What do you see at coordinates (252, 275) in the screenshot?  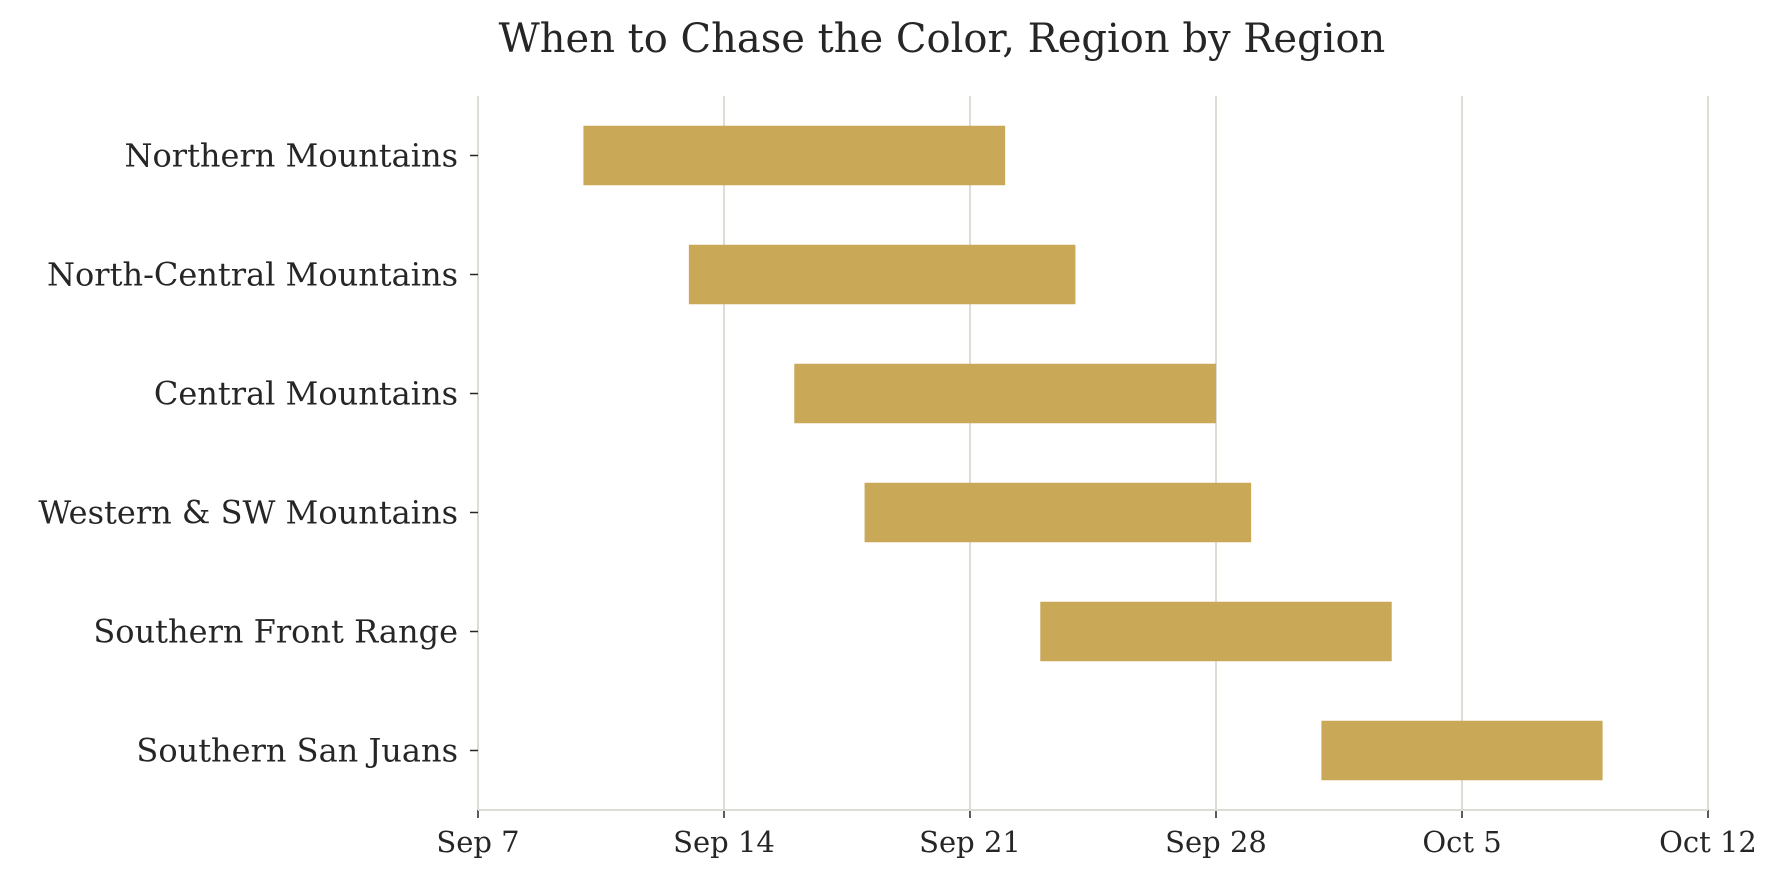 I see `y-tick-label: North-Central Mountains` at bounding box center [252, 275].